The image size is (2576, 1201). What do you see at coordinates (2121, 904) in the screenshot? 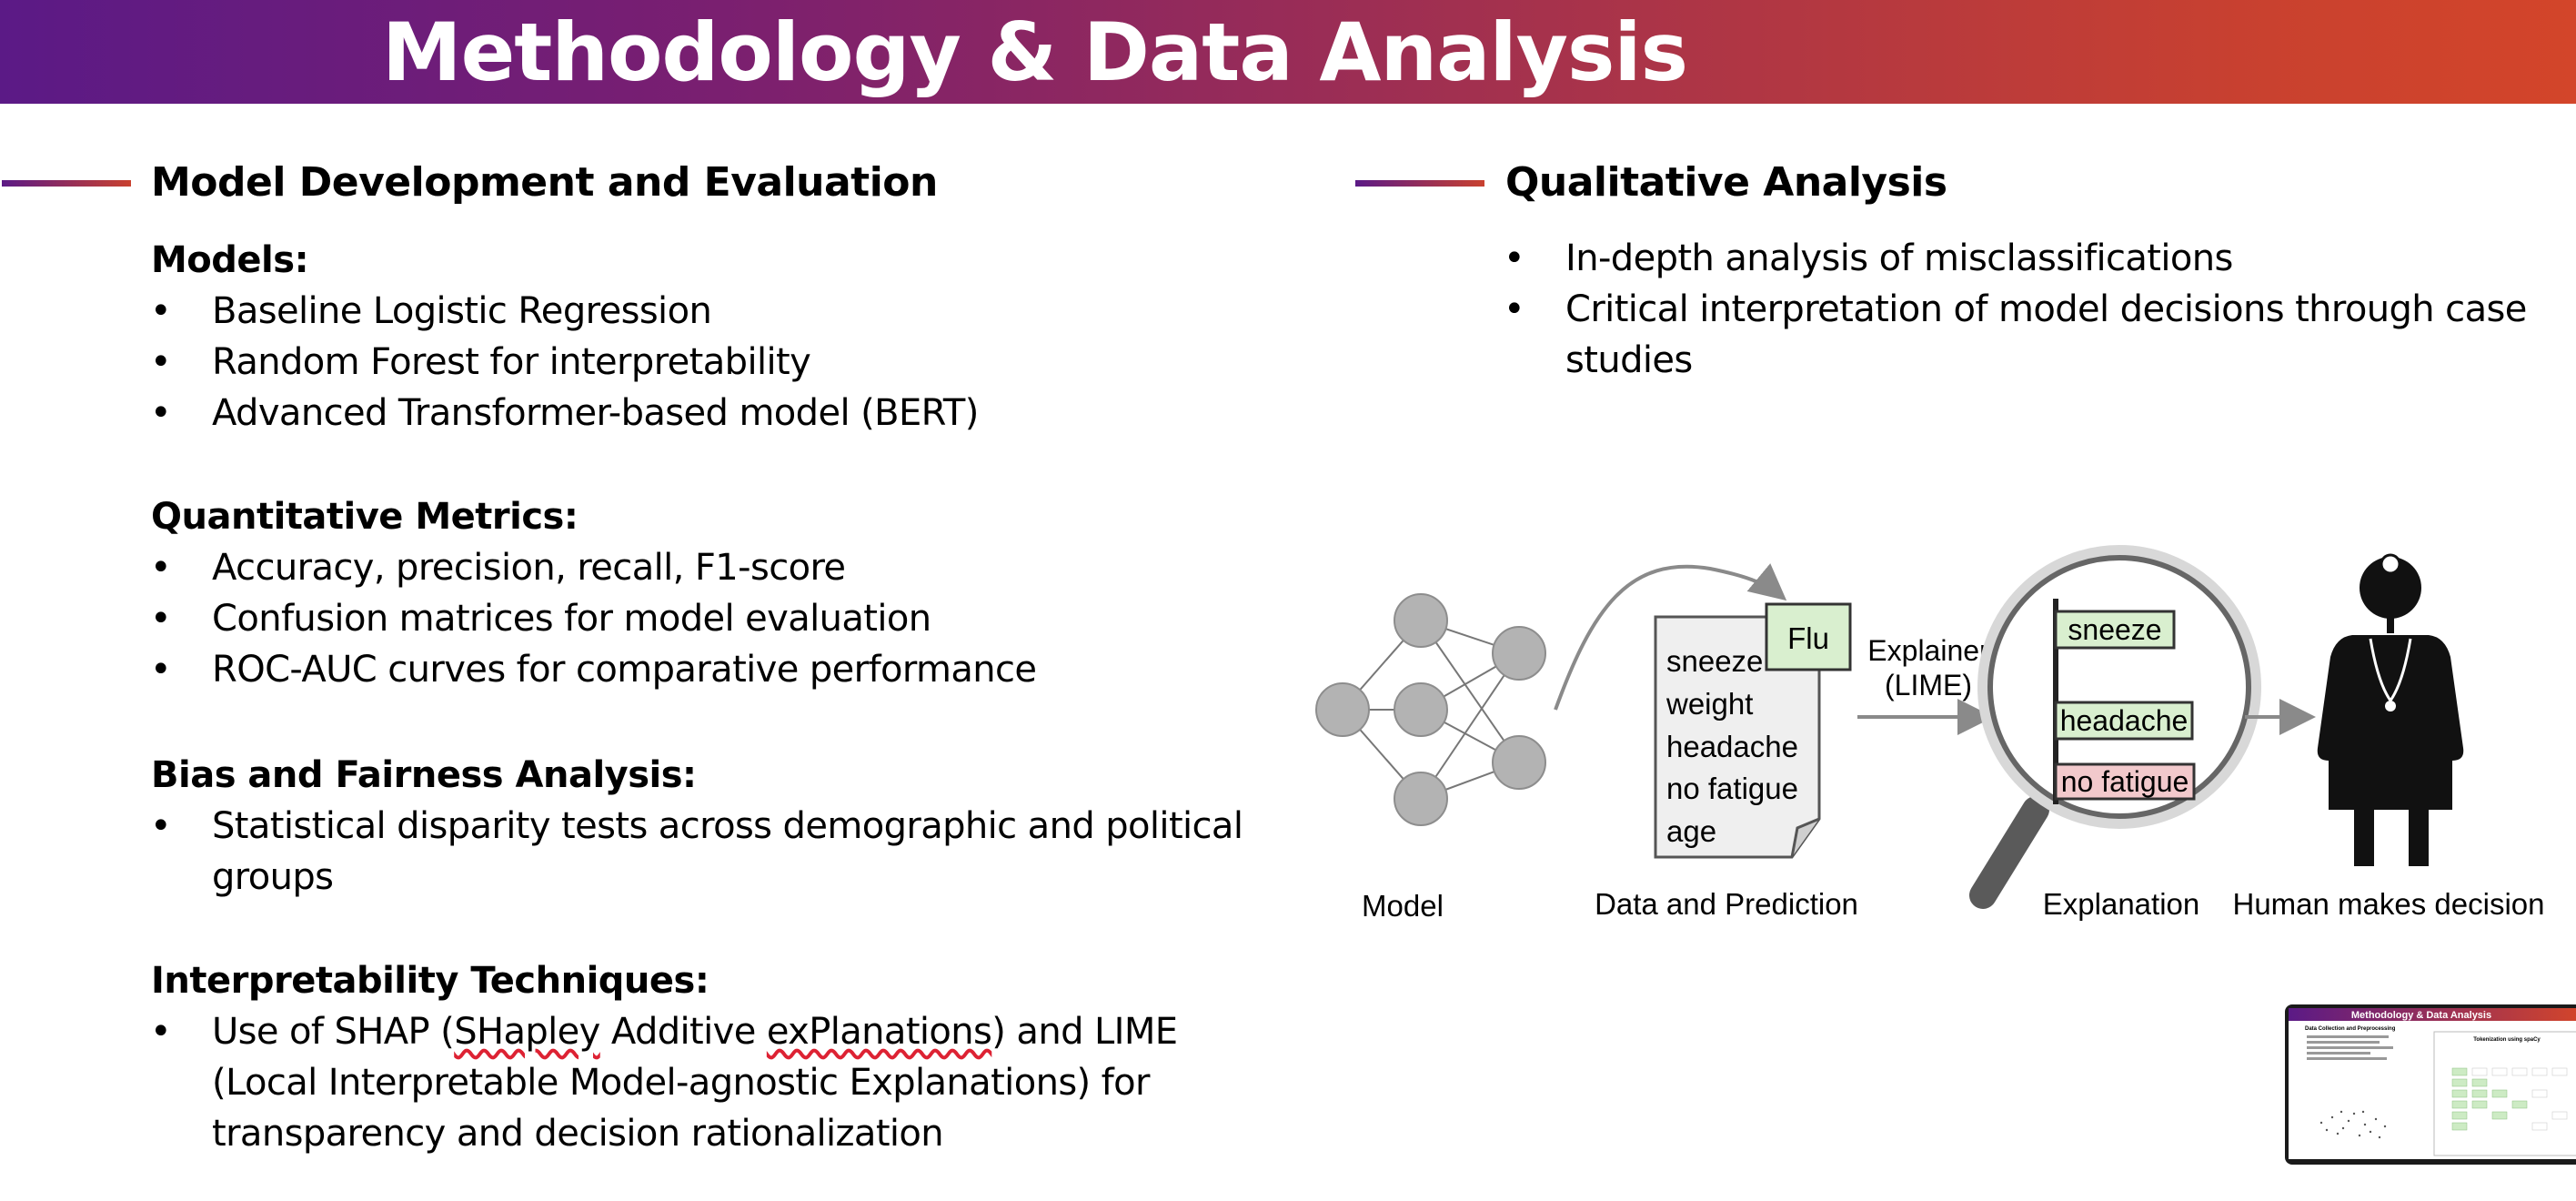
I see `diagram-caption: Explanation` at bounding box center [2121, 904].